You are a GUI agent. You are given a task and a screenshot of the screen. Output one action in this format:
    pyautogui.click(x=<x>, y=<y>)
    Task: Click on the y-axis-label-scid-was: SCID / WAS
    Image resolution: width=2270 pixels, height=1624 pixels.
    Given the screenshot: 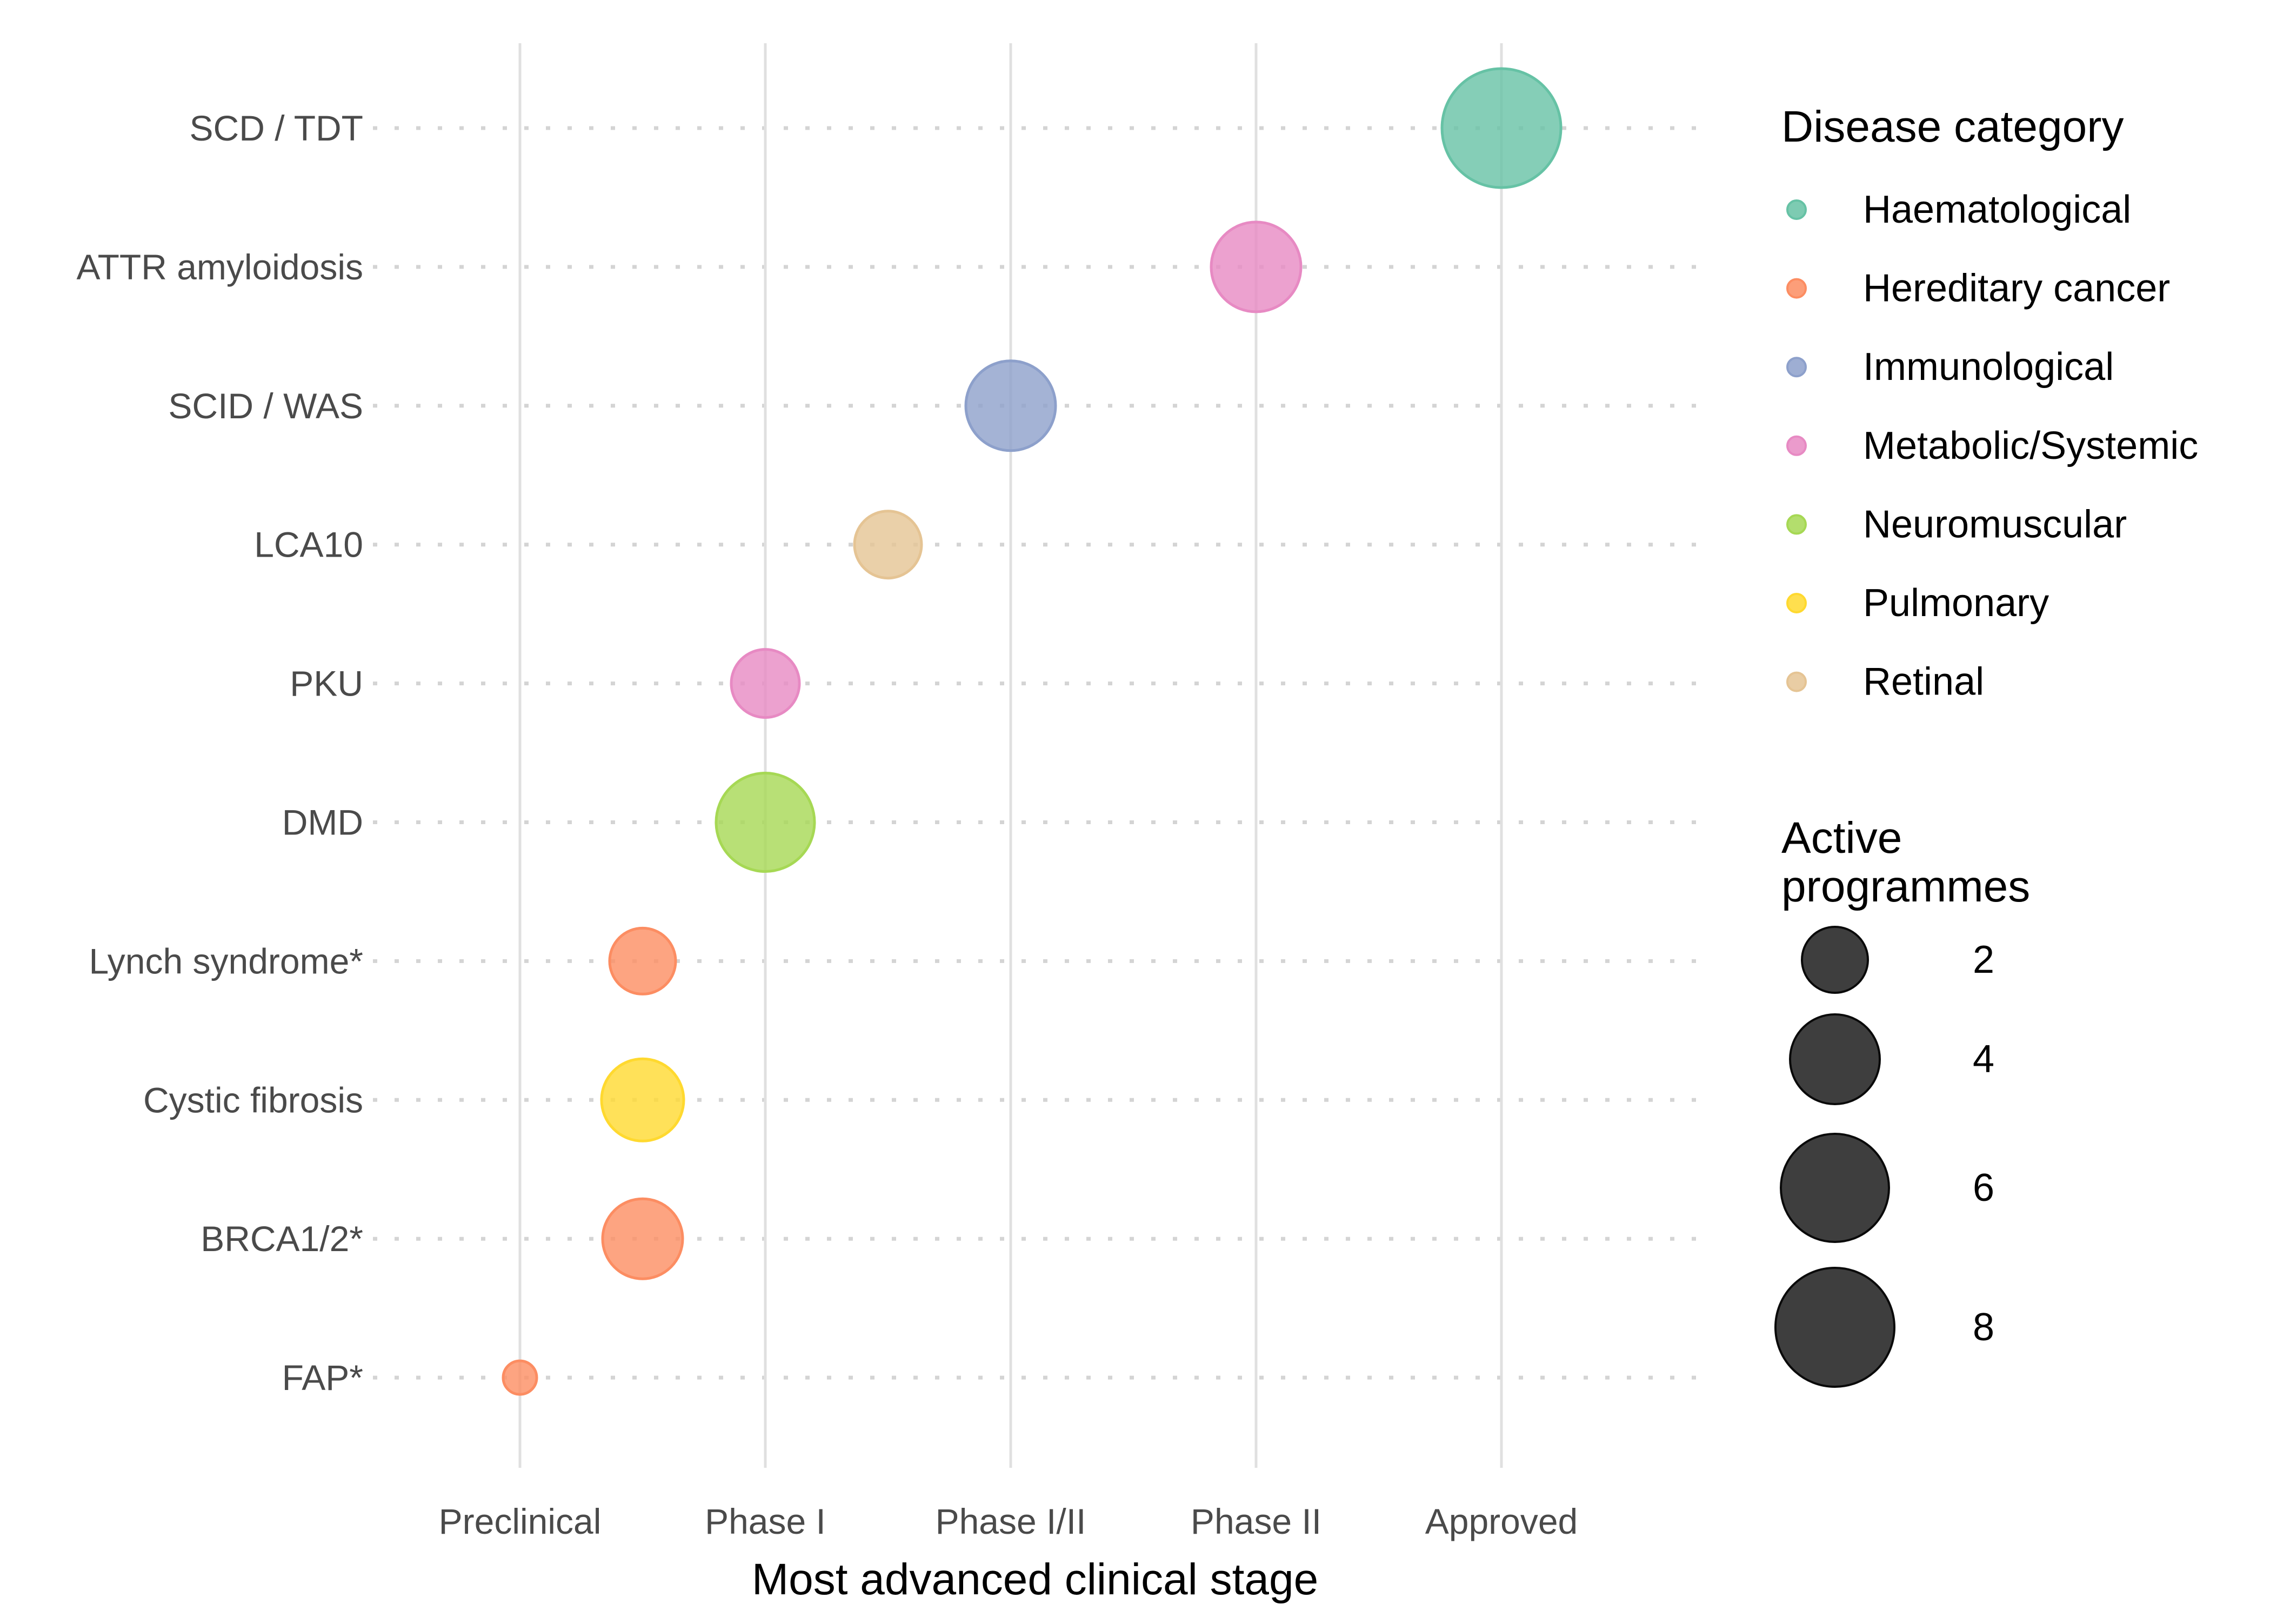 What is the action you would take?
    pyautogui.click(x=265, y=406)
    